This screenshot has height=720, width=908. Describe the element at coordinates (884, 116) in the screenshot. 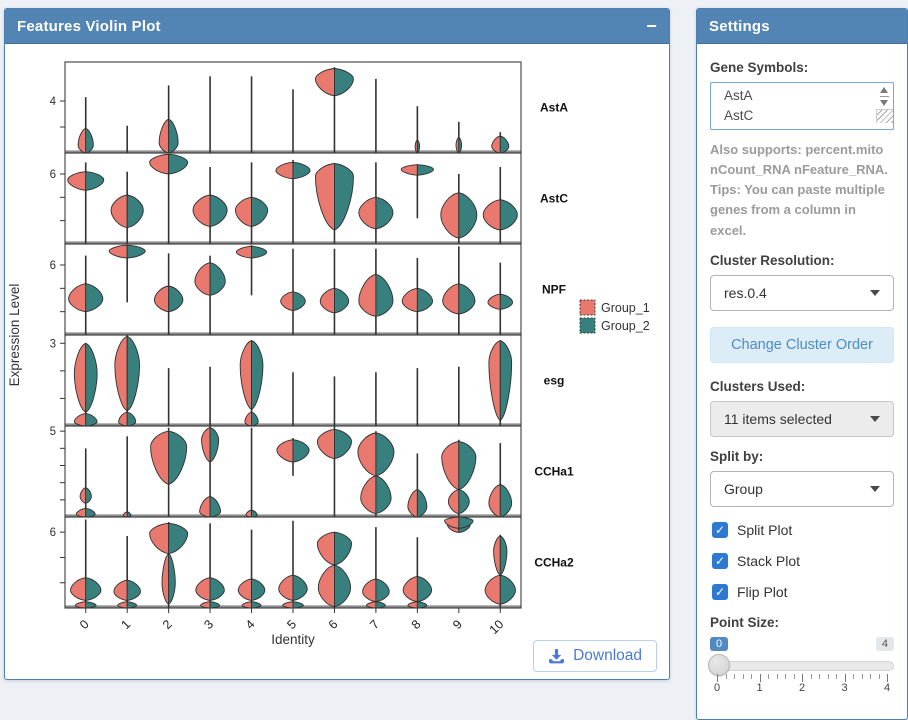

I see `resize-grip-icon` at that location.